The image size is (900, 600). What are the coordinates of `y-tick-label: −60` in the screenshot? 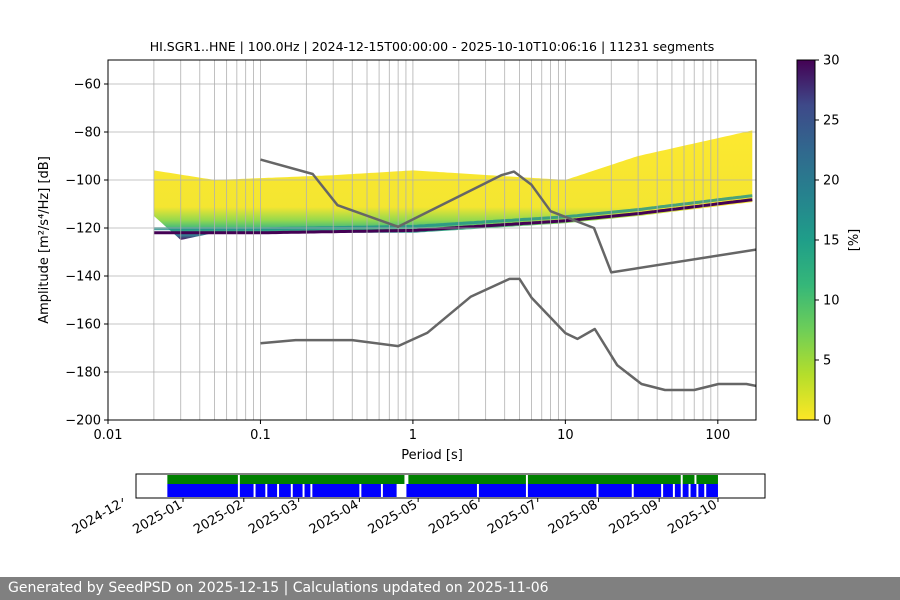 It's located at (87, 85).